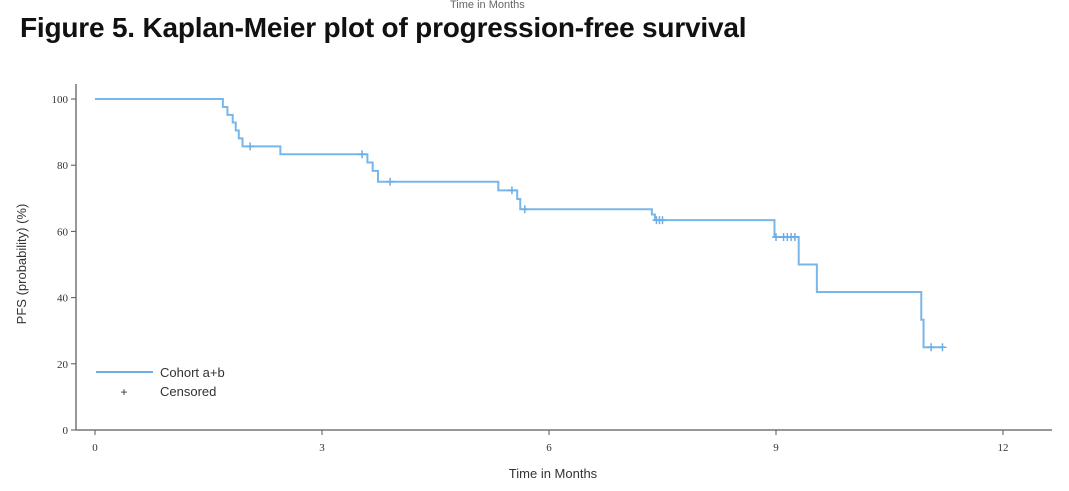 The image size is (1069, 491). I want to click on x-tick-label: 12, so click(1003, 448).